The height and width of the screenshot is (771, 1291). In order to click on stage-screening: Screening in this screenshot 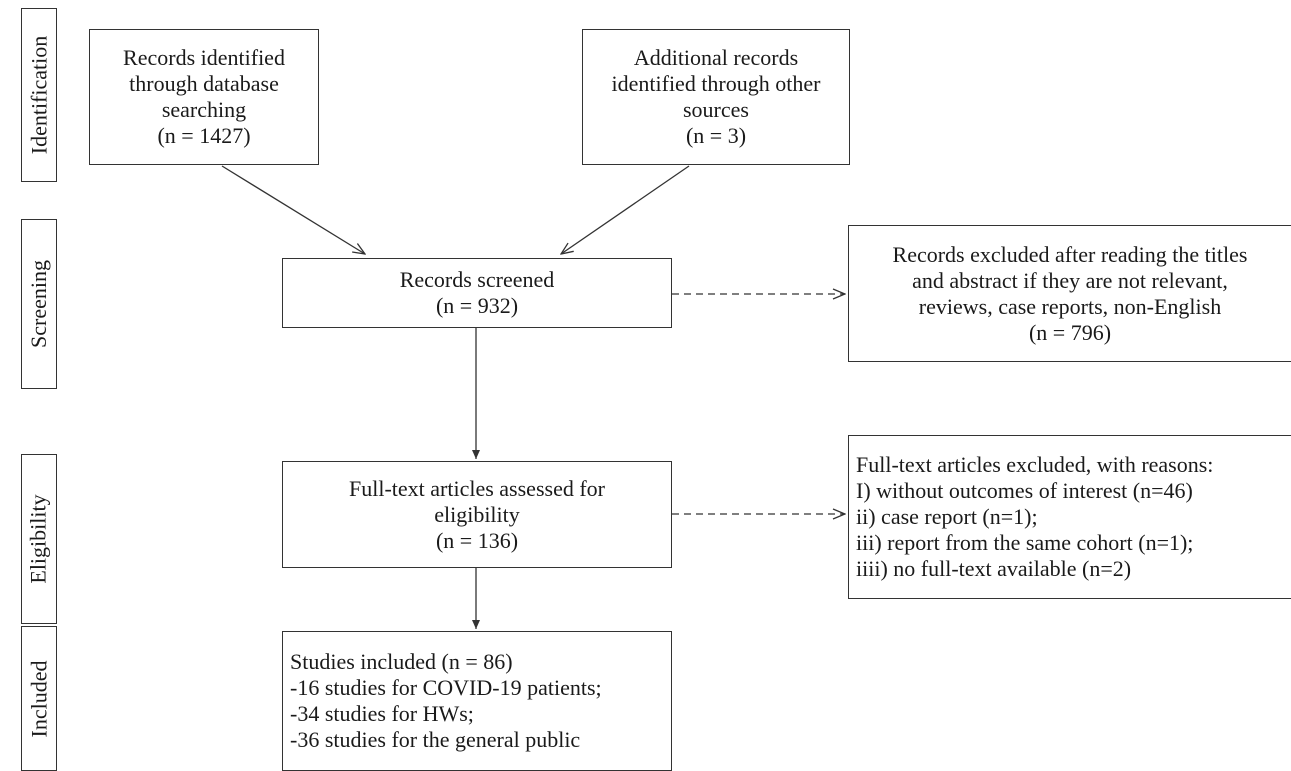, I will do `click(39, 304)`.